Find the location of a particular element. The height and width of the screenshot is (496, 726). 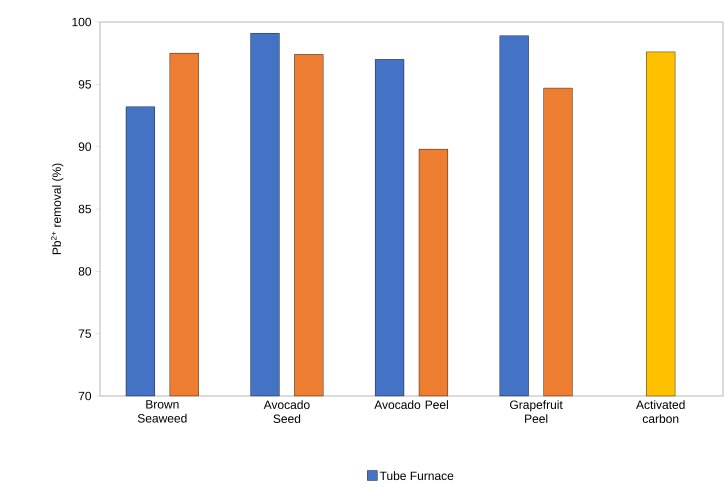

y-axis-title: Pb$^{2+}$ removal (%) is located at coordinates (57, 209).